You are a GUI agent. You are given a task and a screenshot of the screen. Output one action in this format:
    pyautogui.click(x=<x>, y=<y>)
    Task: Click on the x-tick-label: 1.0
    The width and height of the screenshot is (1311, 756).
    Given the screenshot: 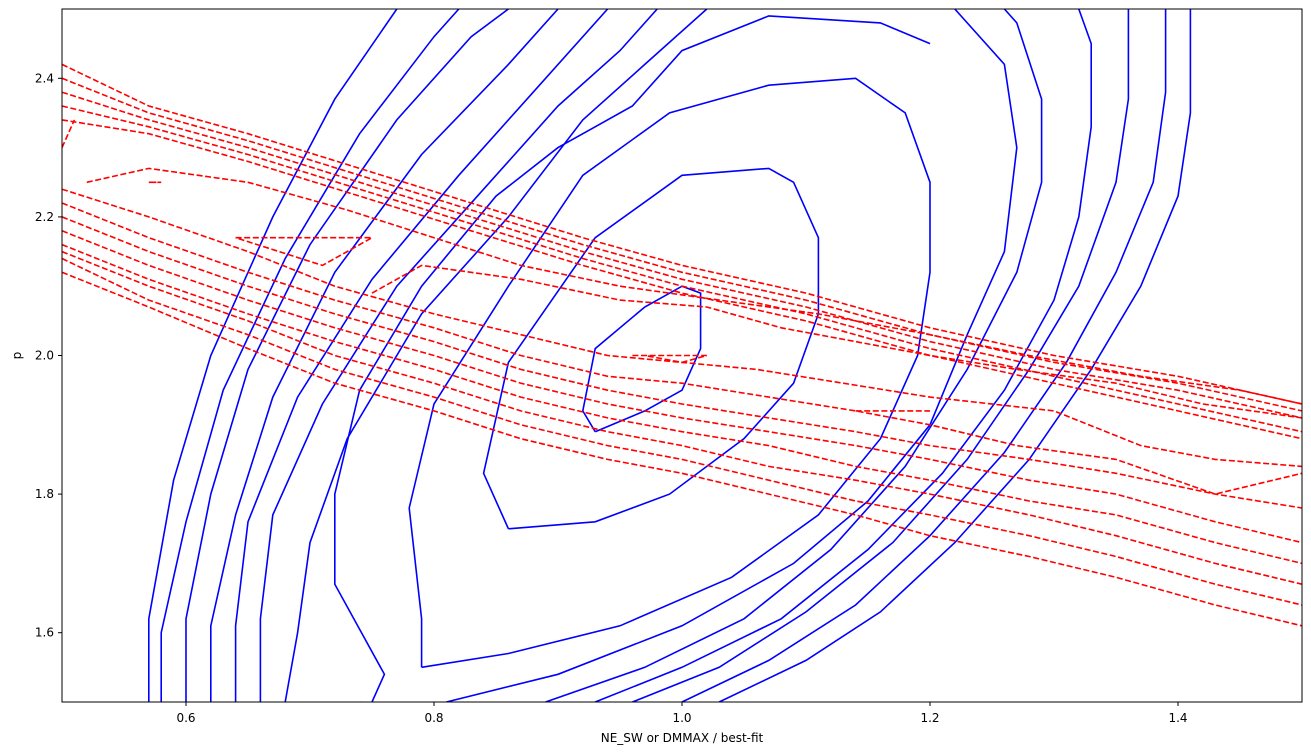 What is the action you would take?
    pyautogui.click(x=681, y=718)
    